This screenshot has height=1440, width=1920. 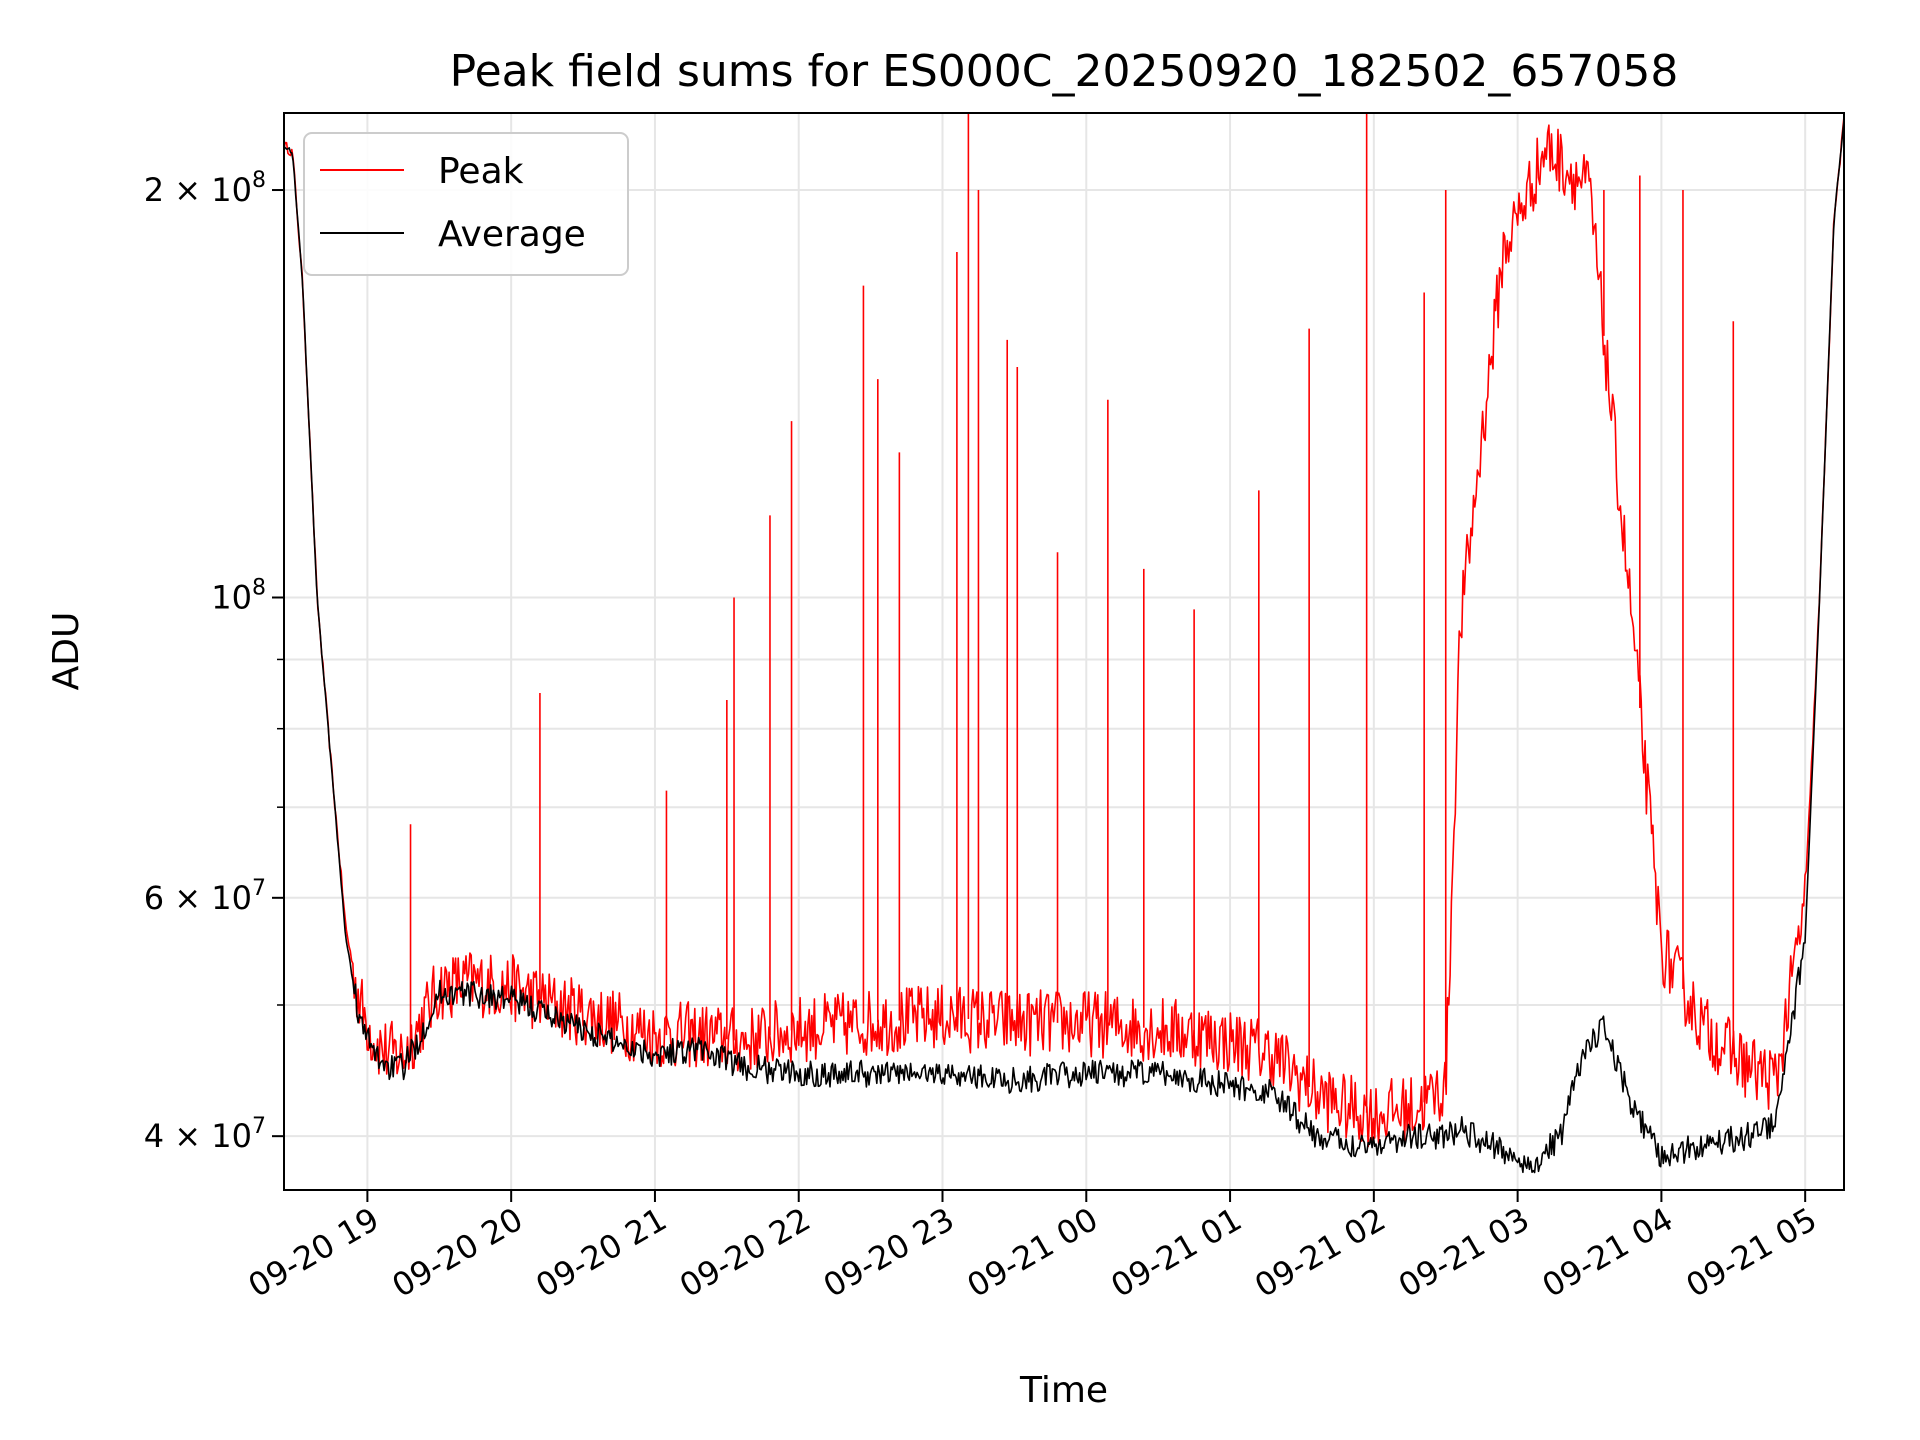 I want to click on y-tick-label: 2 × 108, so click(x=205, y=188).